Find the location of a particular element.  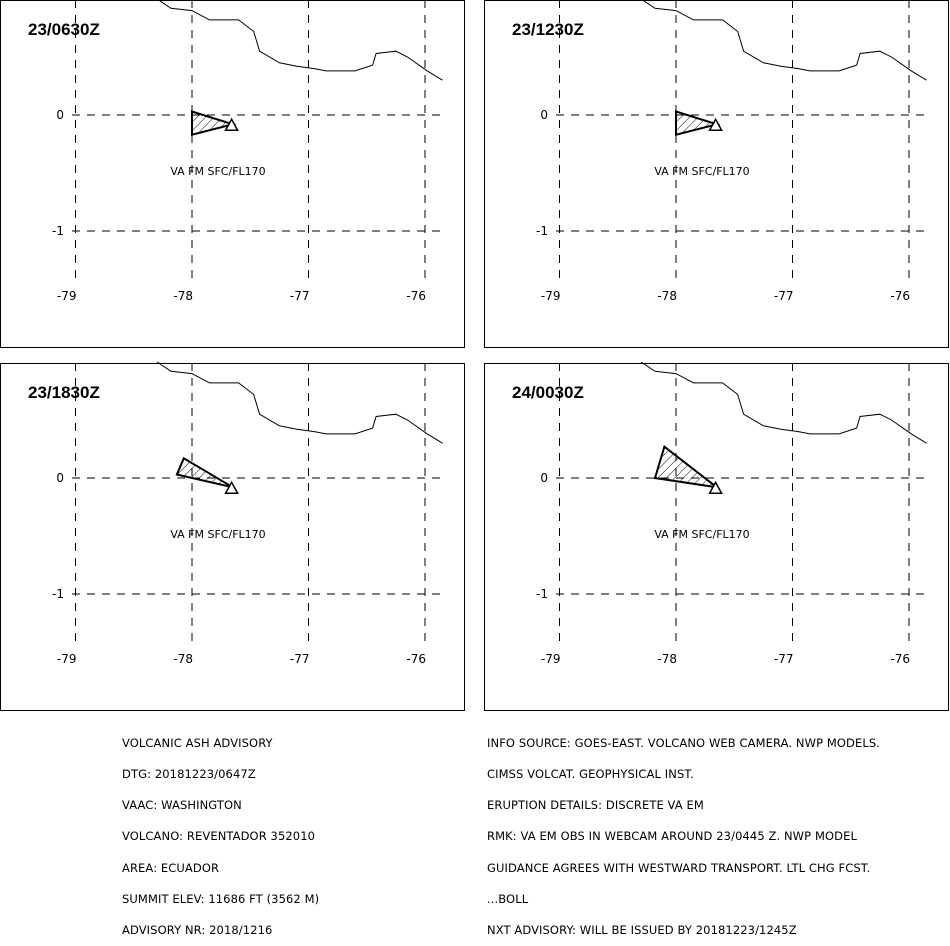

advisory-line: AREA: ECUADOR is located at coordinates (171, 867).